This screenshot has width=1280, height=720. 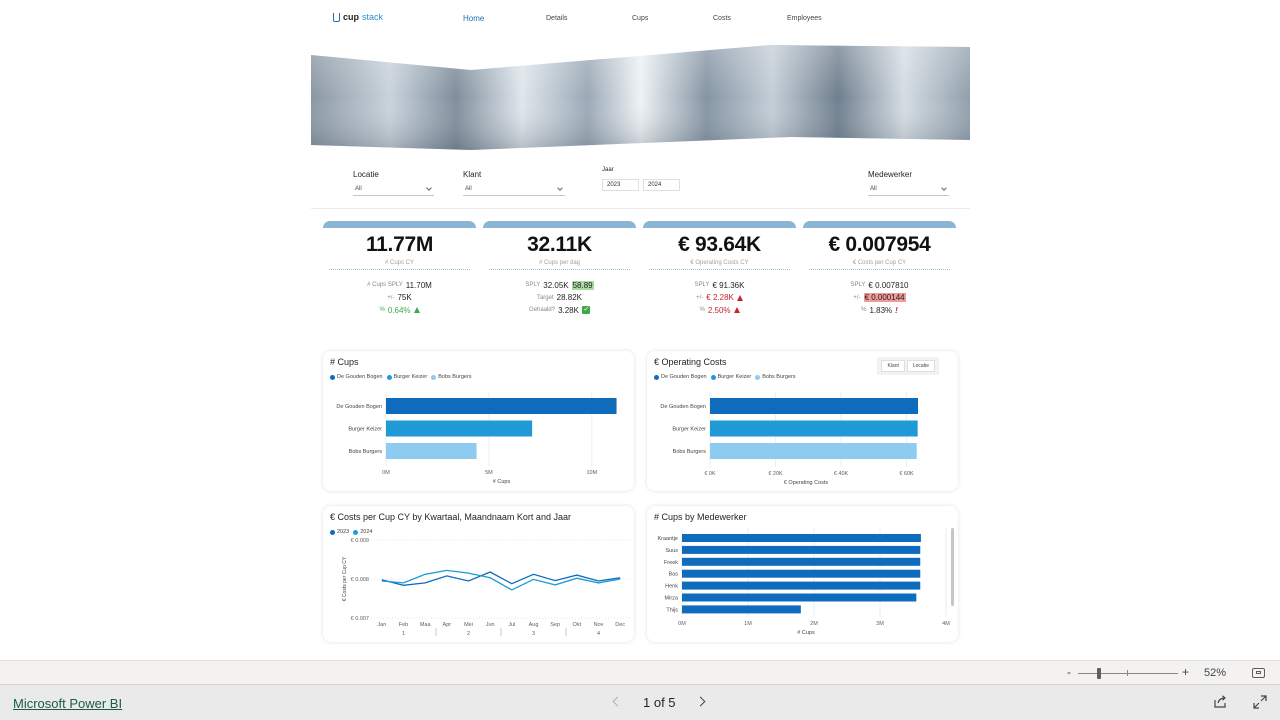 What do you see at coordinates (620, 625) in the screenshot?
I see `x-tick-label: Dec` at bounding box center [620, 625].